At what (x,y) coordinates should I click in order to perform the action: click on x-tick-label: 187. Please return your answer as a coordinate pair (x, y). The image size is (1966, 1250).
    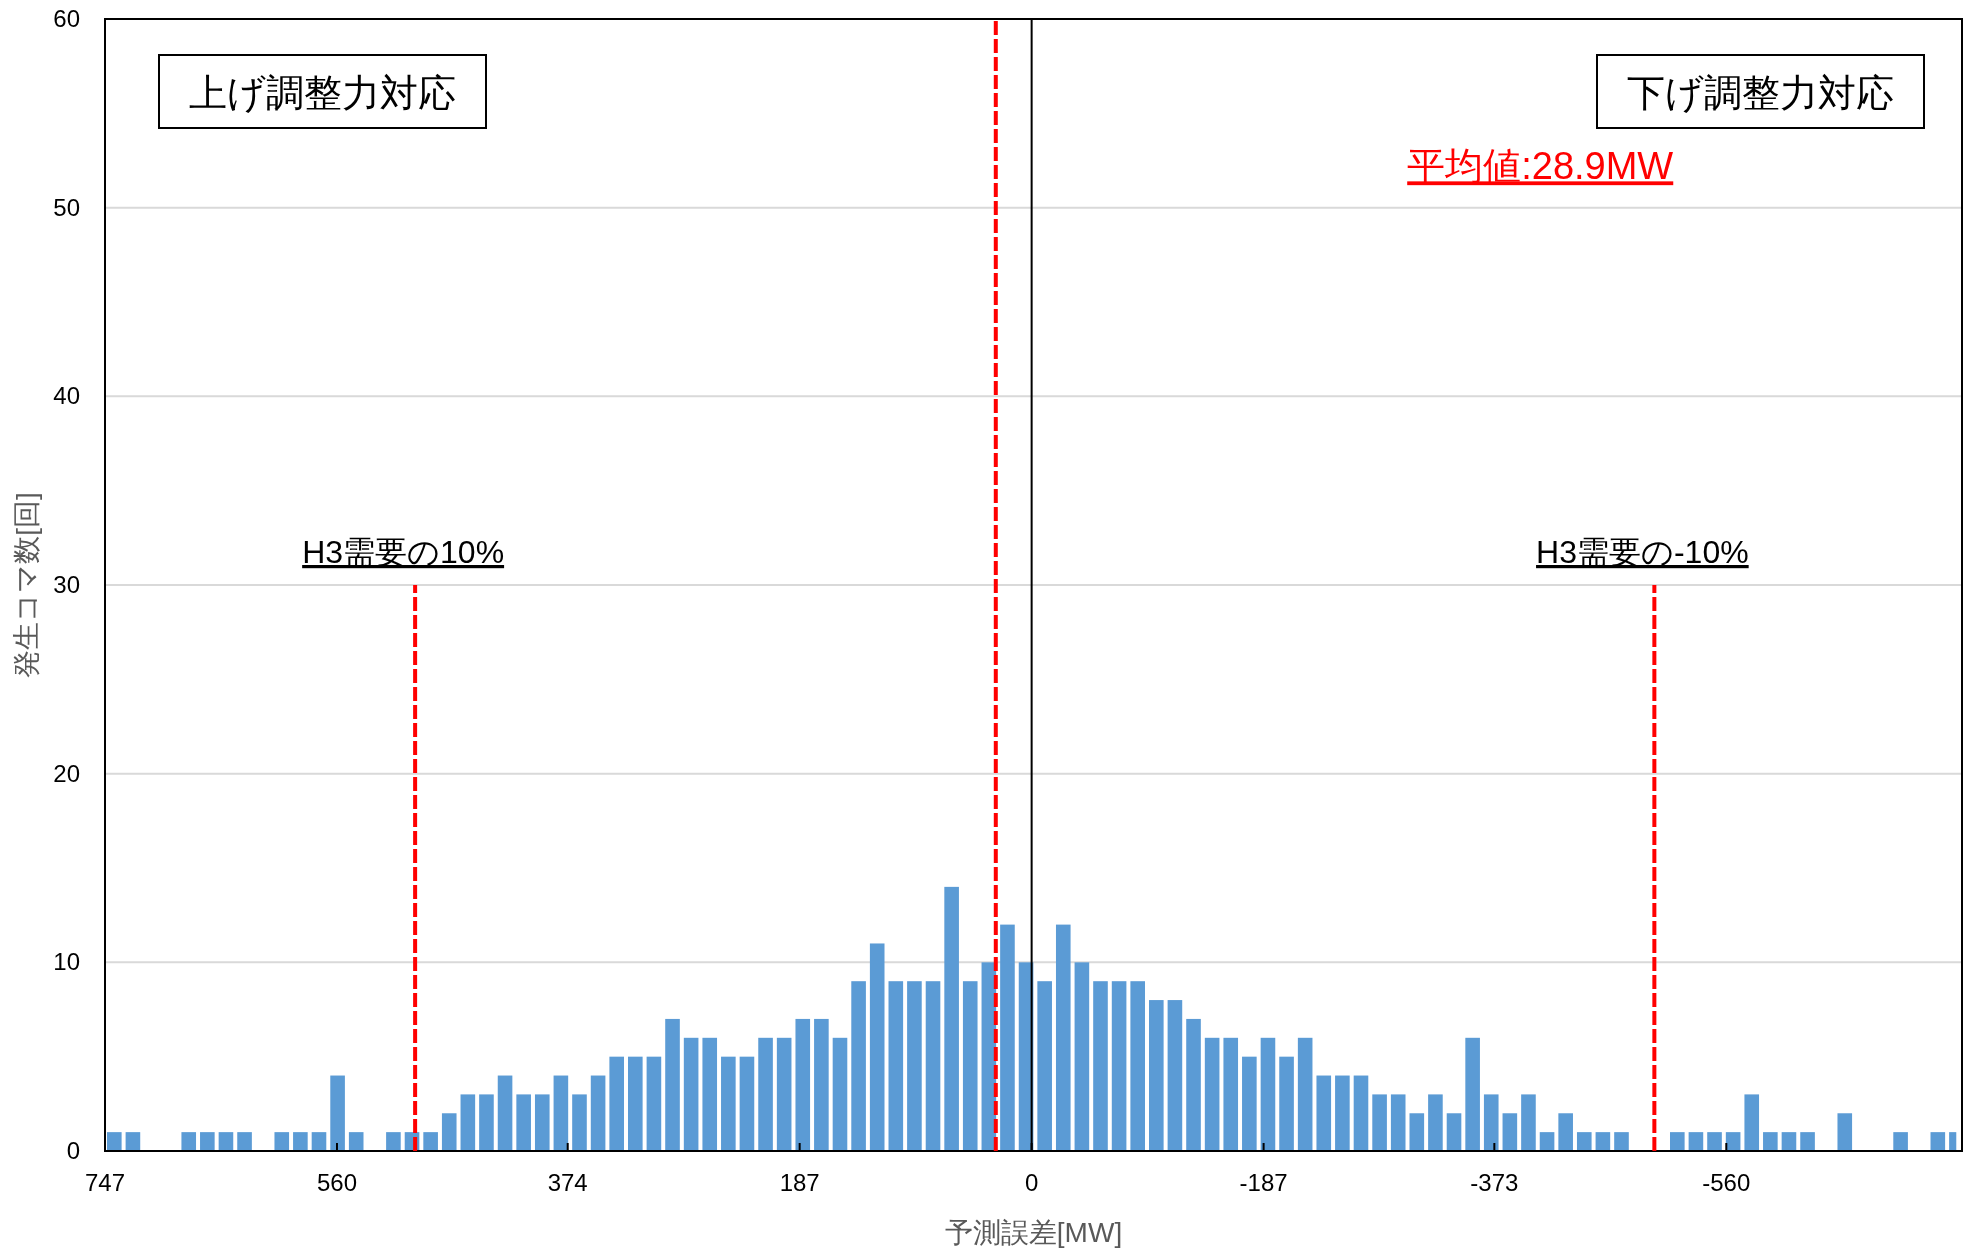
    Looking at the image, I should click on (799, 1182).